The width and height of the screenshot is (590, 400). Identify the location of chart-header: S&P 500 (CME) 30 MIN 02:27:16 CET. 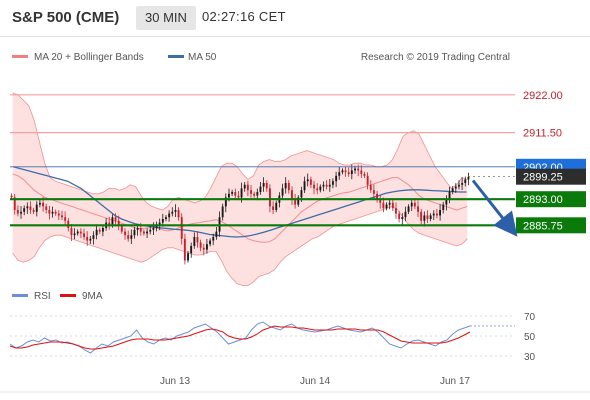
(295, 18).